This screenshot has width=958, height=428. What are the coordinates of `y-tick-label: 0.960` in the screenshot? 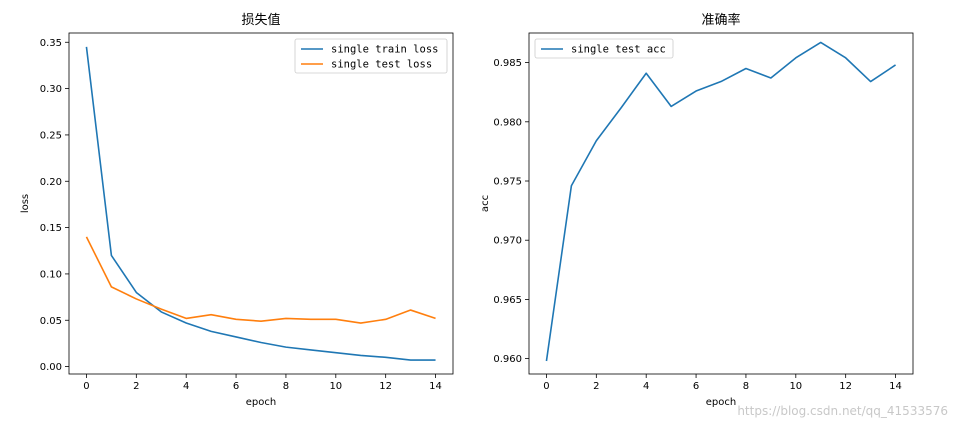 It's located at (507, 359).